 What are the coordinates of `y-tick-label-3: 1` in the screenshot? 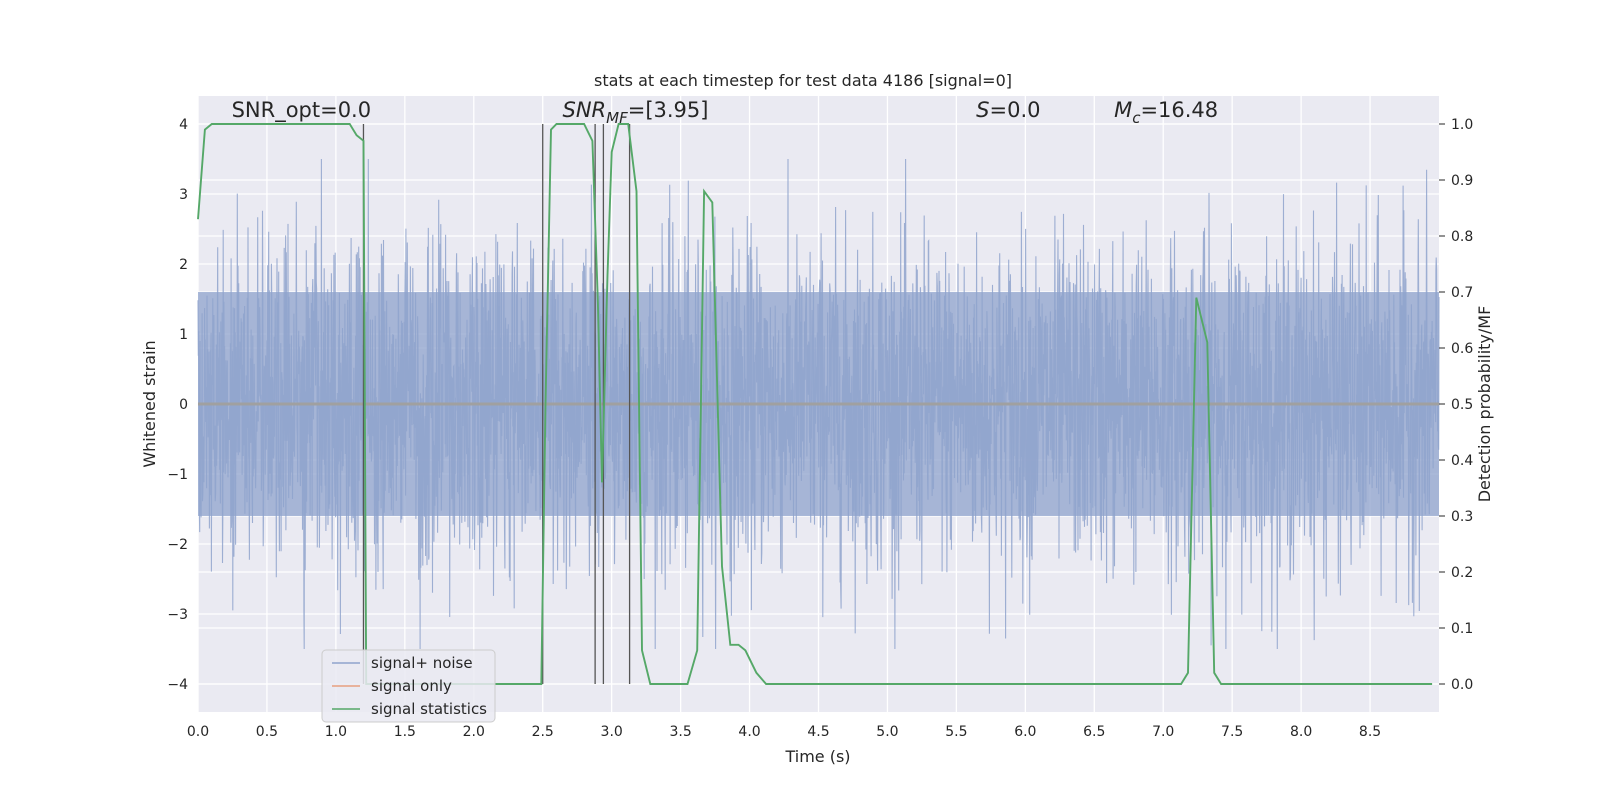 It's located at (183, 335).